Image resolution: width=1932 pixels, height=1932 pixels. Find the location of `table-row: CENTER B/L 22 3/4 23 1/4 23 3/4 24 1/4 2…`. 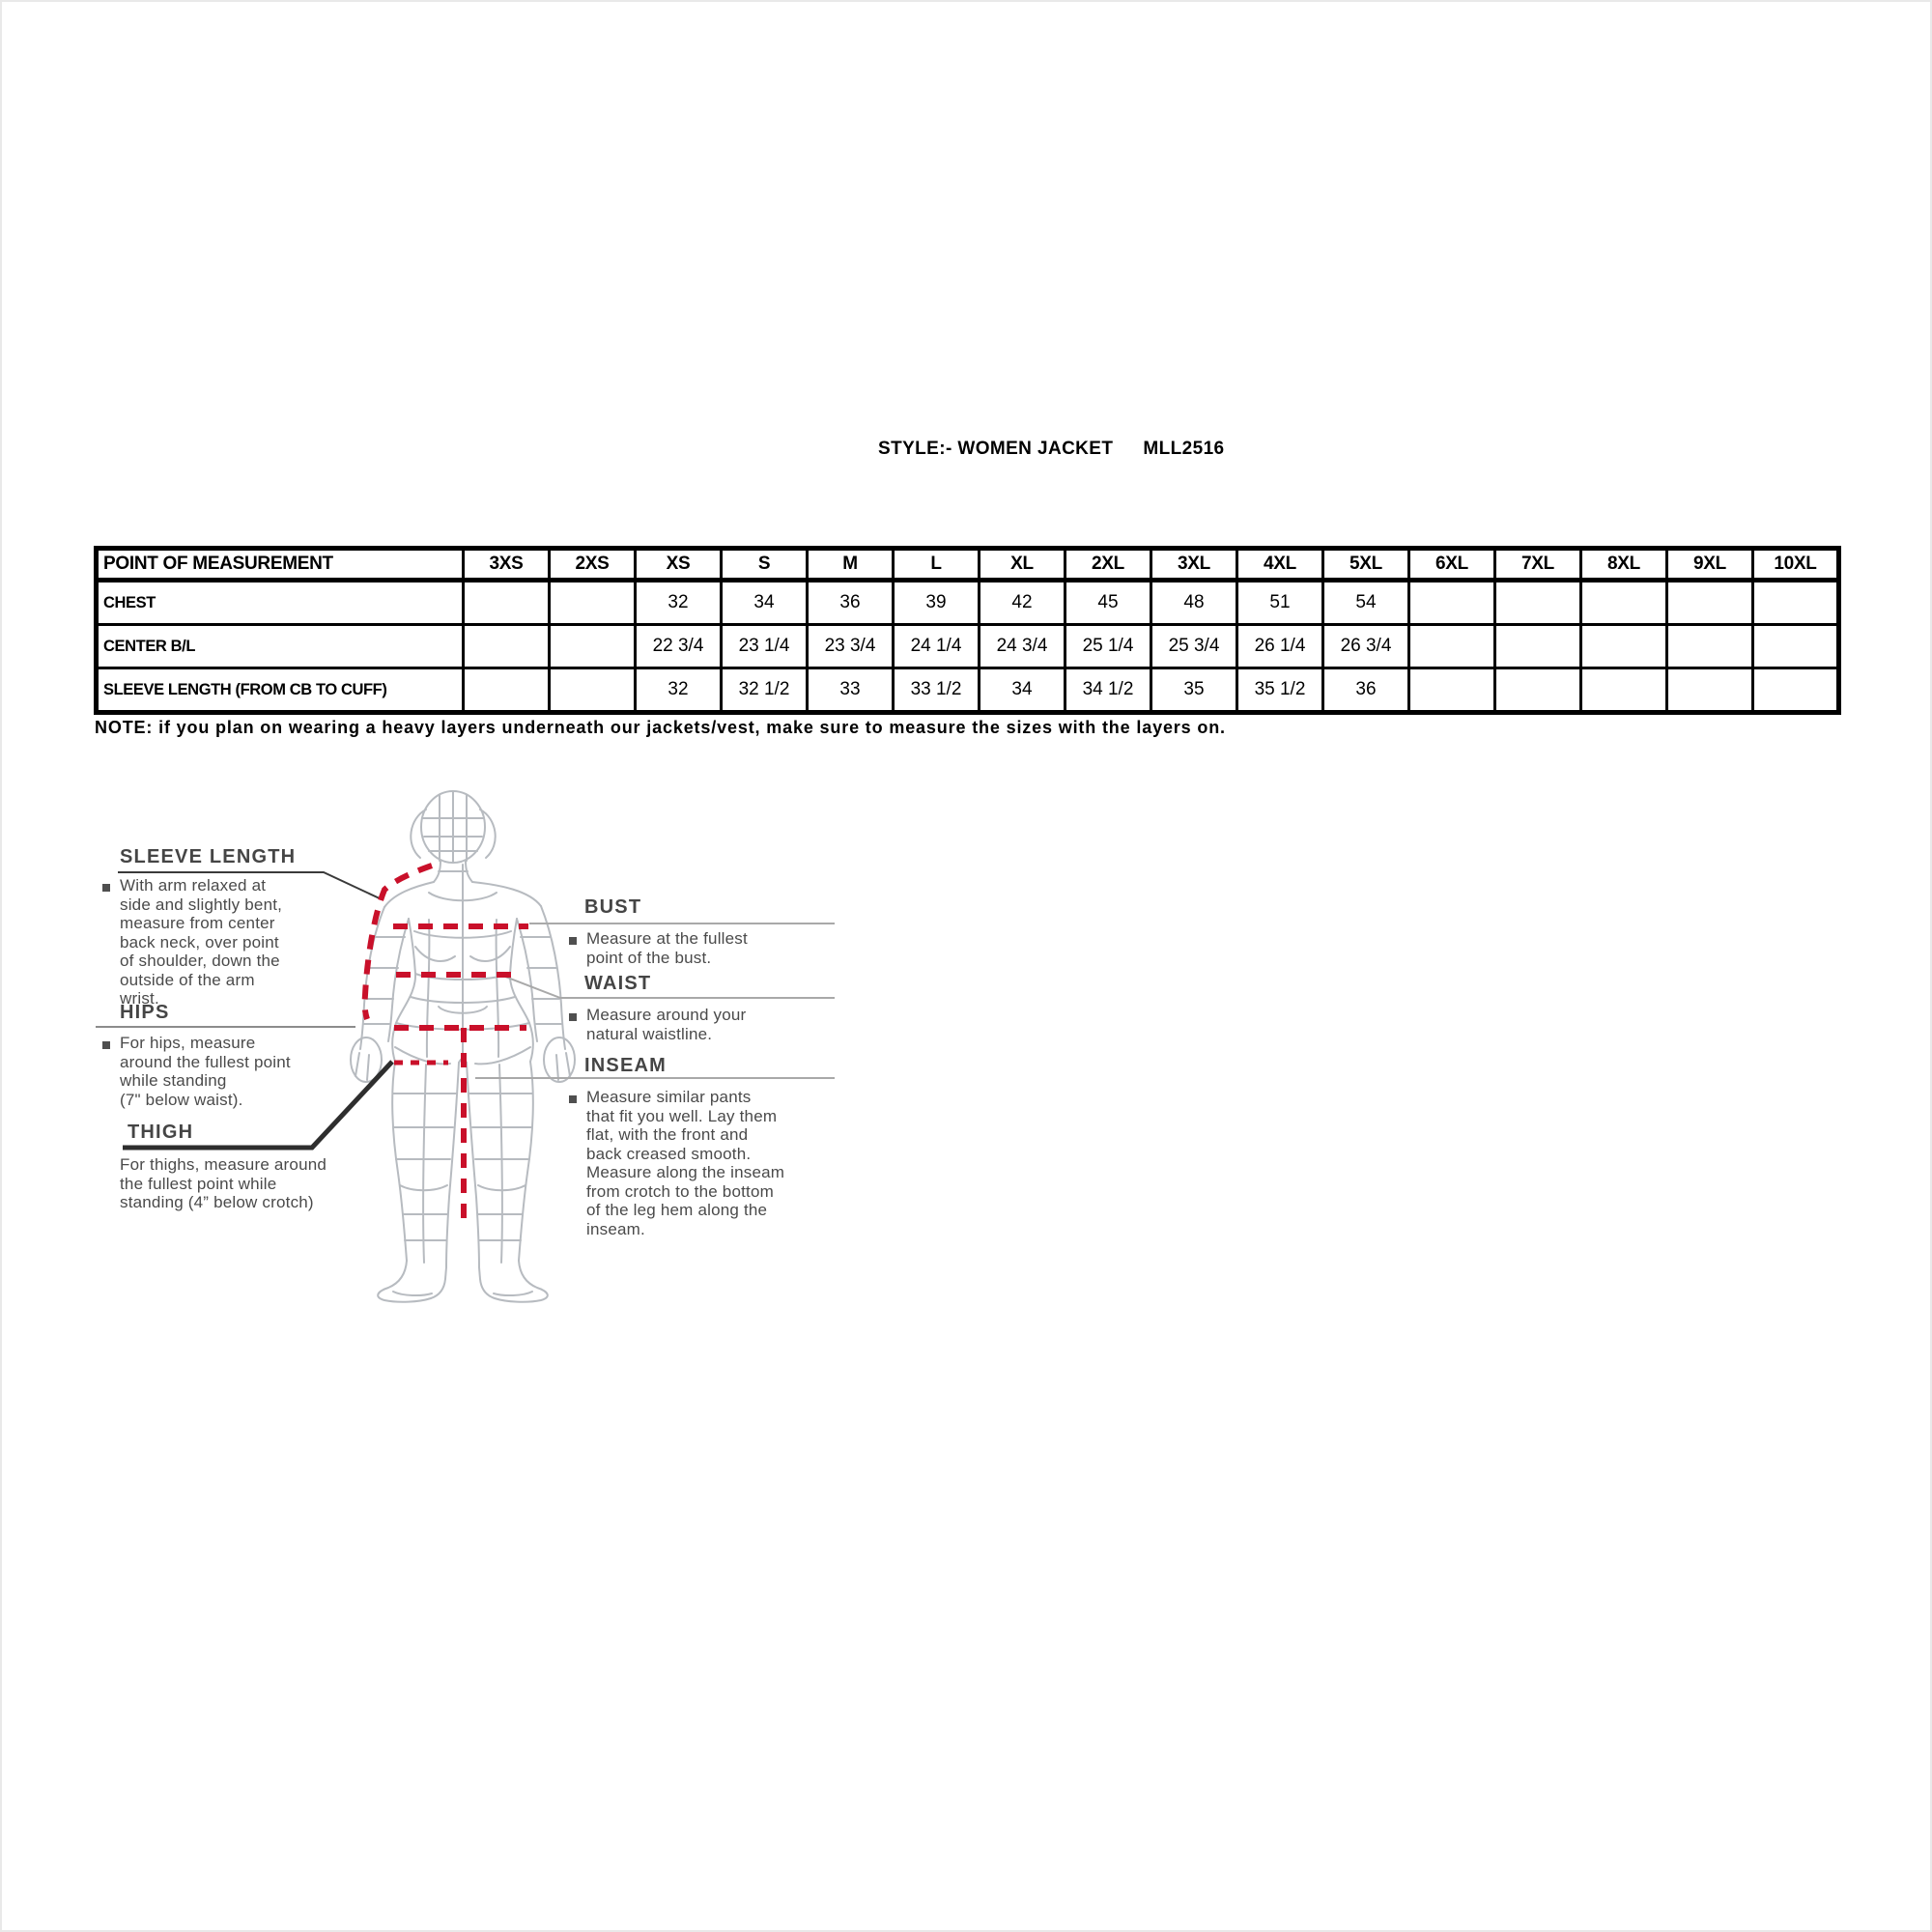

table-row: CENTER B/L 22 3/4 23 1/4 23 3/4 24 1/4 2… is located at coordinates (967, 646).